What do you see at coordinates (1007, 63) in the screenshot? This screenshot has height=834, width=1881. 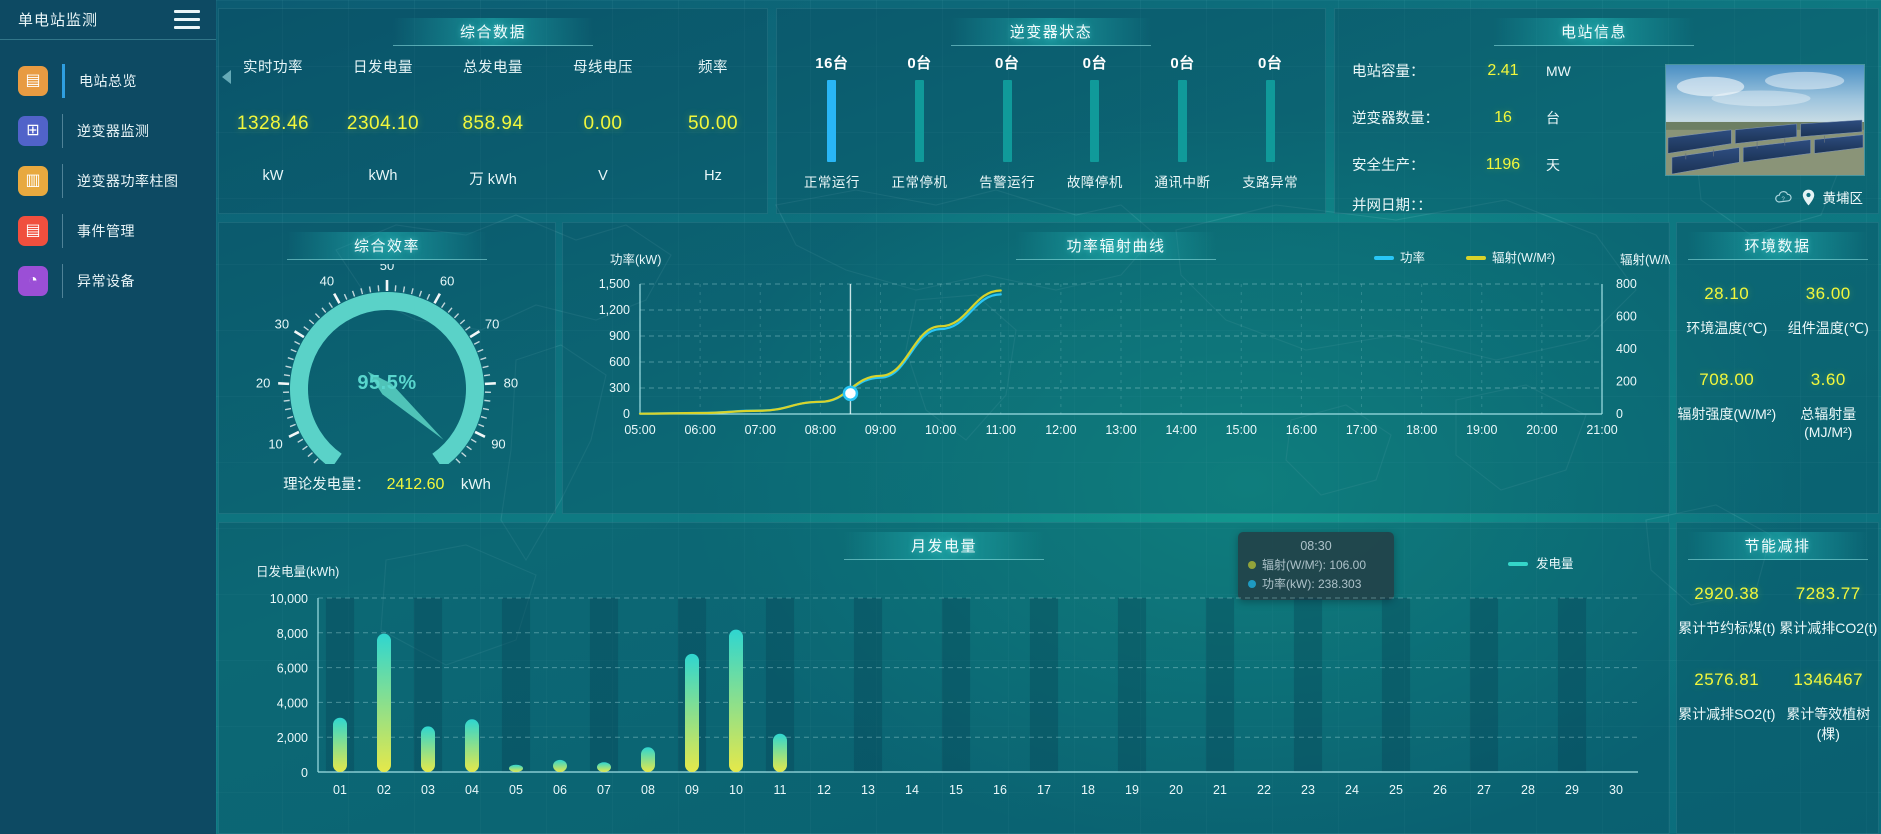 I see `inverter-count: 0台` at bounding box center [1007, 63].